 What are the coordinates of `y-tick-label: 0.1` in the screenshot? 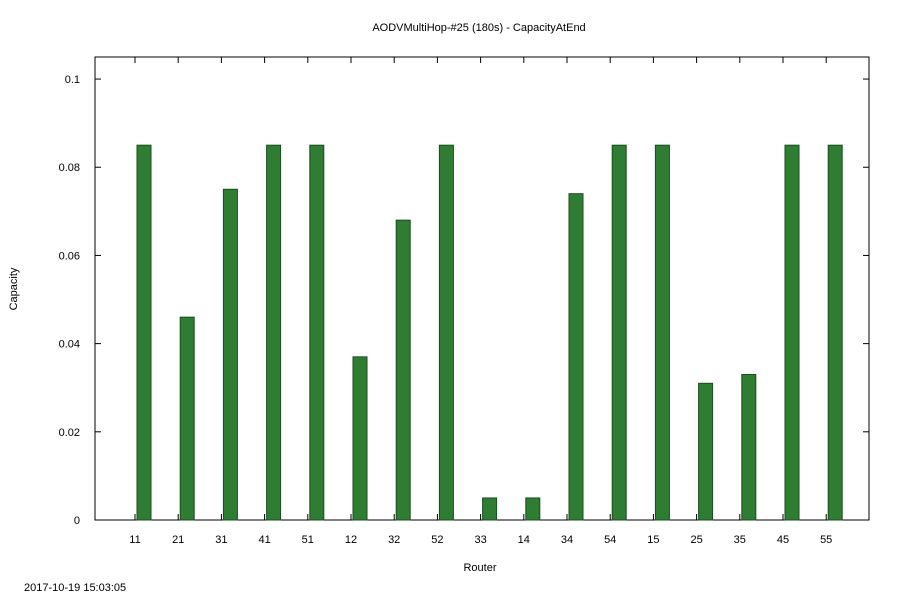 It's located at (72, 80).